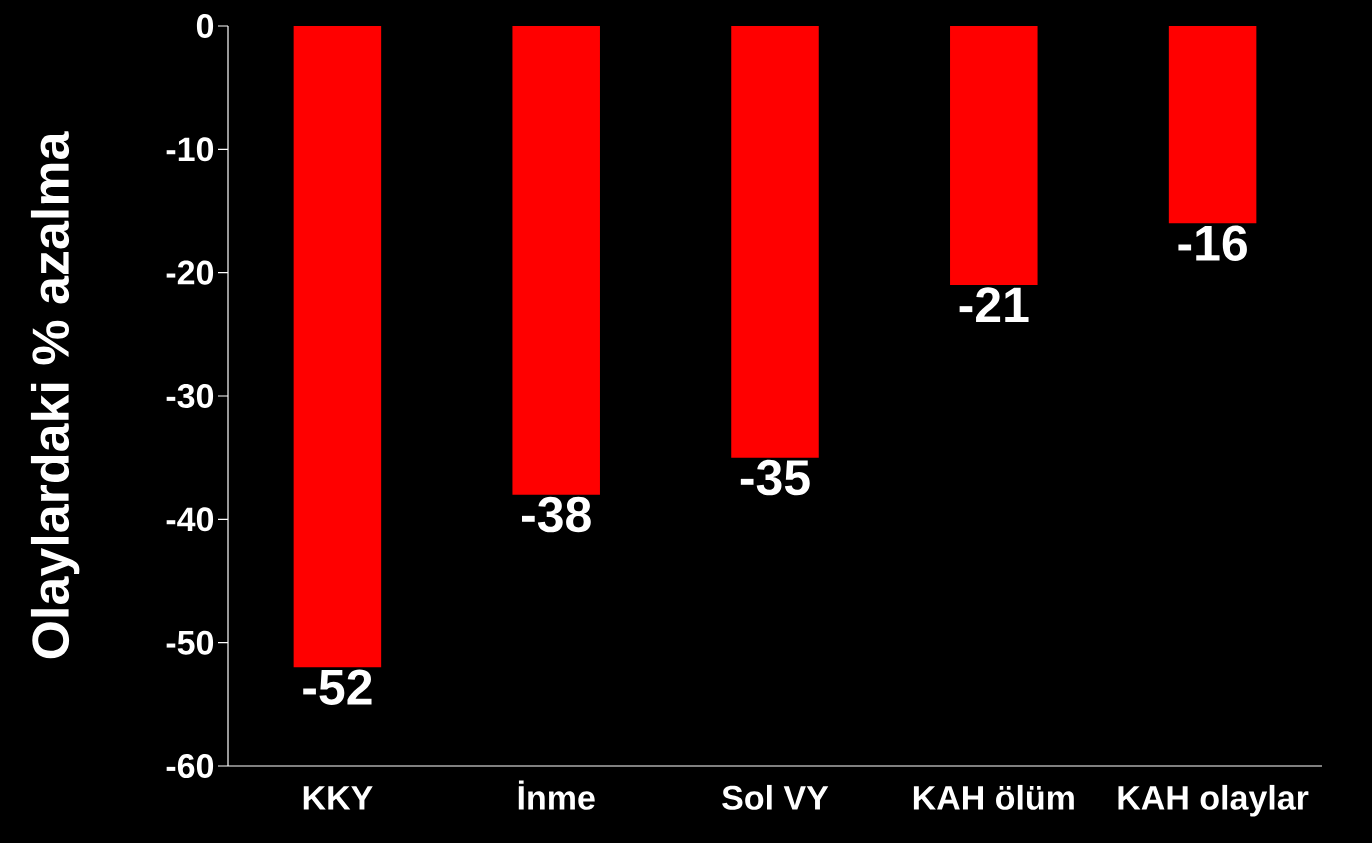 Image resolution: width=1372 pixels, height=843 pixels. Describe the element at coordinates (190, 396) in the screenshot. I see `y-tick-label: -30` at that location.